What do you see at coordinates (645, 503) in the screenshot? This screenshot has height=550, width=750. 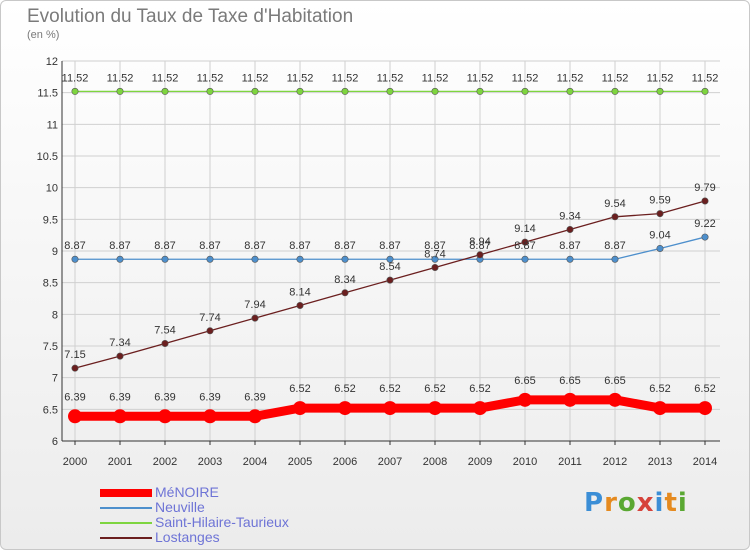 I see `logo-letter: x` at bounding box center [645, 503].